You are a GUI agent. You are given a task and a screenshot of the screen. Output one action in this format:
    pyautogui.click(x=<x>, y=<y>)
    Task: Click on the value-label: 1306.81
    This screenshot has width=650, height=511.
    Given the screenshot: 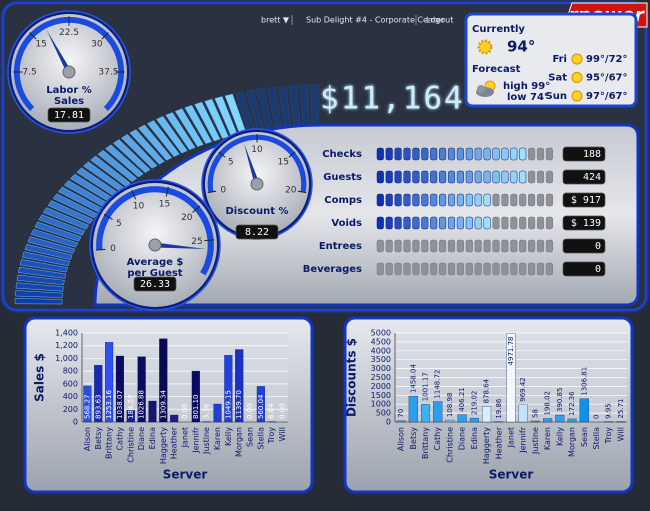 What is the action you would take?
    pyautogui.click(x=584, y=381)
    